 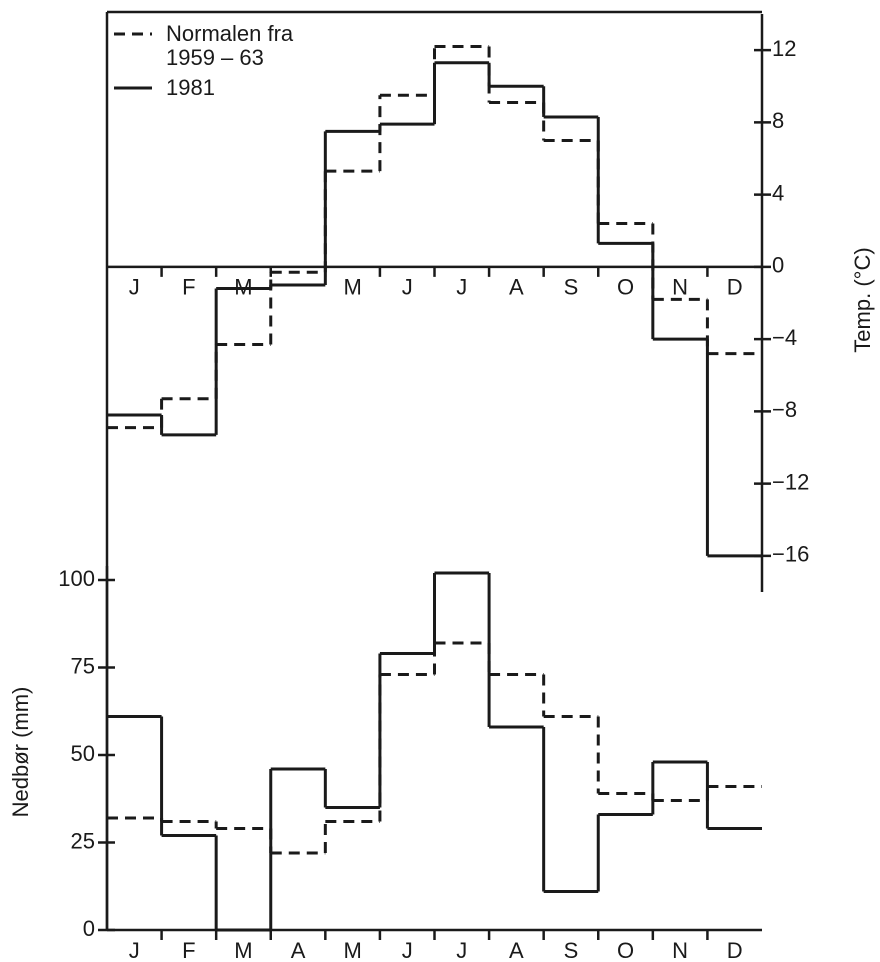 I want to click on y-tick-label: 25, so click(x=83, y=840).